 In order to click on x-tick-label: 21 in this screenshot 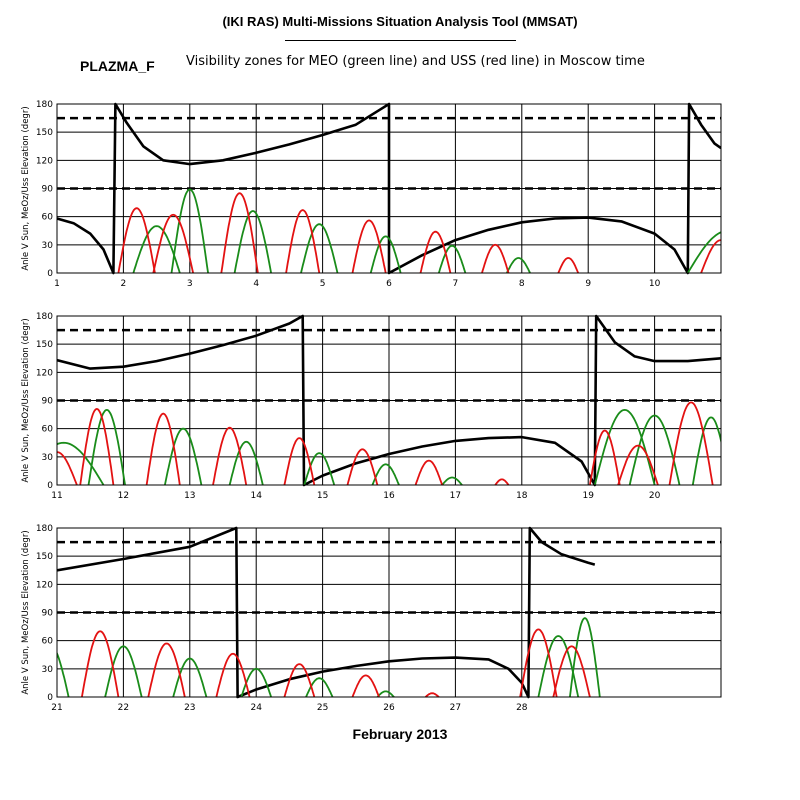, I will do `click(56, 708)`.